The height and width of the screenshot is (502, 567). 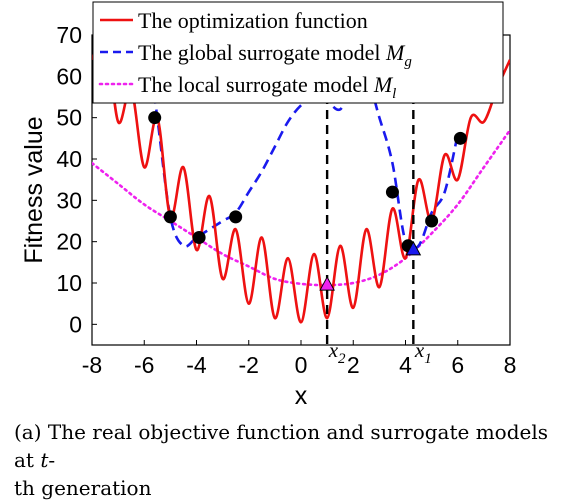 I want to click on x-tick-label: -6, so click(x=144, y=365).